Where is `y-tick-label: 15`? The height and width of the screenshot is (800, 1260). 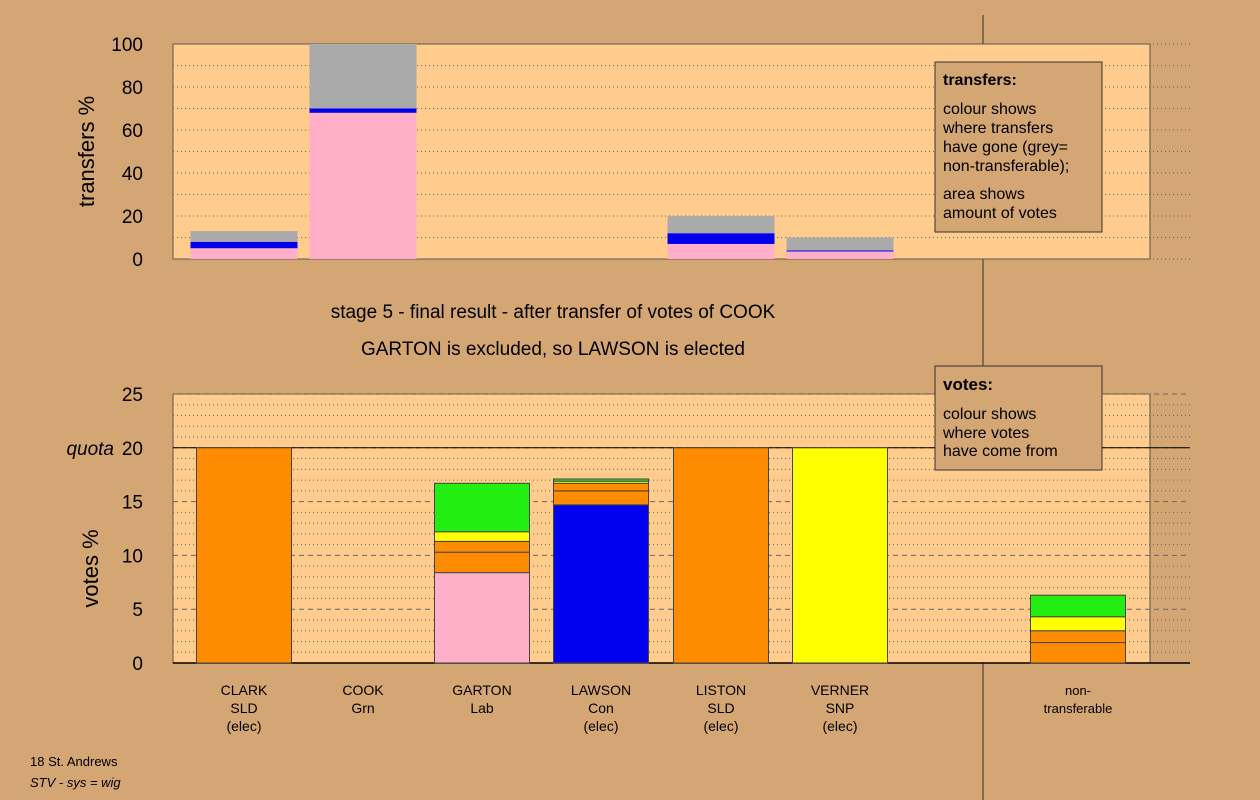 y-tick-label: 15 is located at coordinates (132, 503).